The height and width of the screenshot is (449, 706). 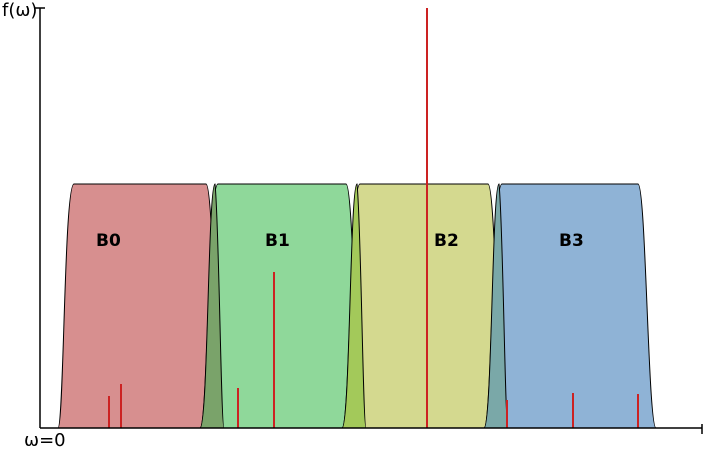 I want to click on band-label-b2: B2, so click(x=446, y=241).